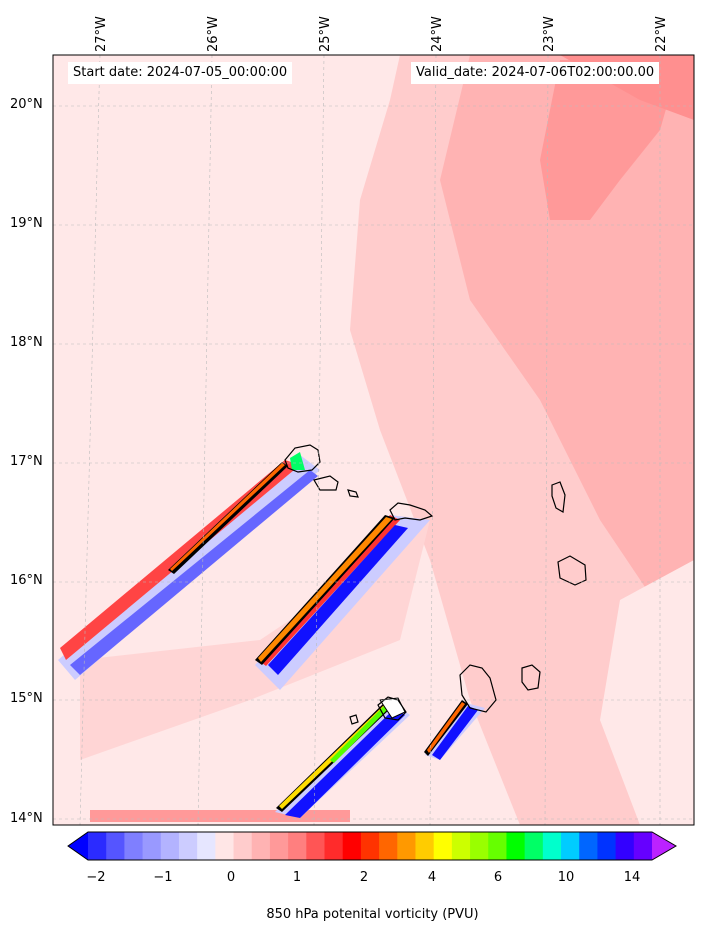 This screenshot has width=703, height=935. Describe the element at coordinates (180, 73) in the screenshot. I see `start-date-label: Start date: 2024-07-05_00:00:00` at that location.